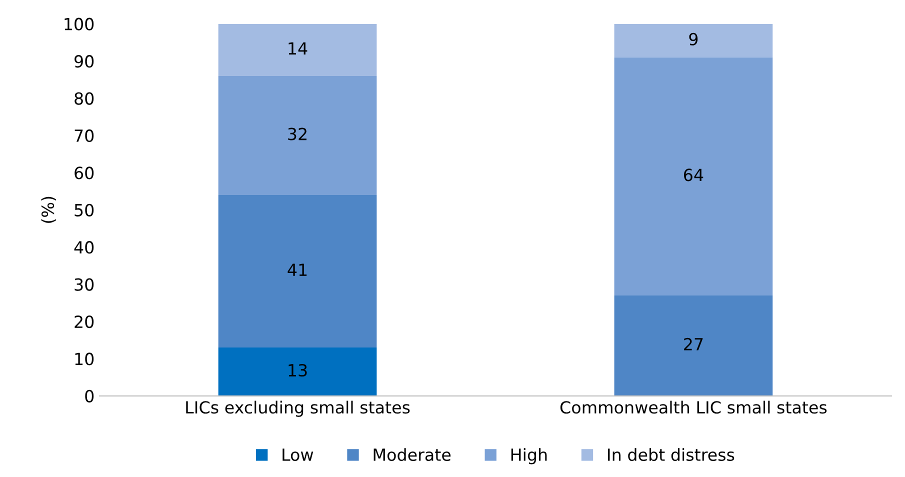 This screenshot has width=905, height=477. What do you see at coordinates (84, 98) in the screenshot?
I see `y-tick-label: 80` at bounding box center [84, 98].